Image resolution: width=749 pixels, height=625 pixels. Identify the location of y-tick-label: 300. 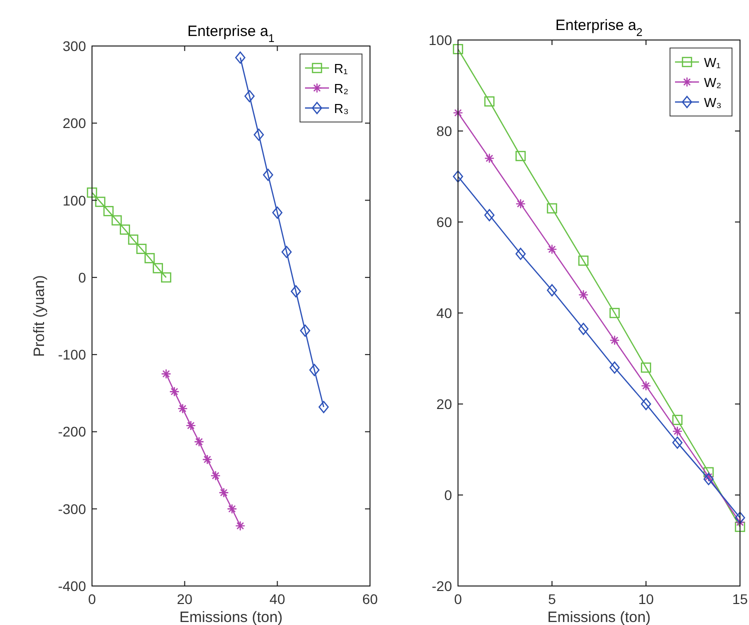
(74, 46).